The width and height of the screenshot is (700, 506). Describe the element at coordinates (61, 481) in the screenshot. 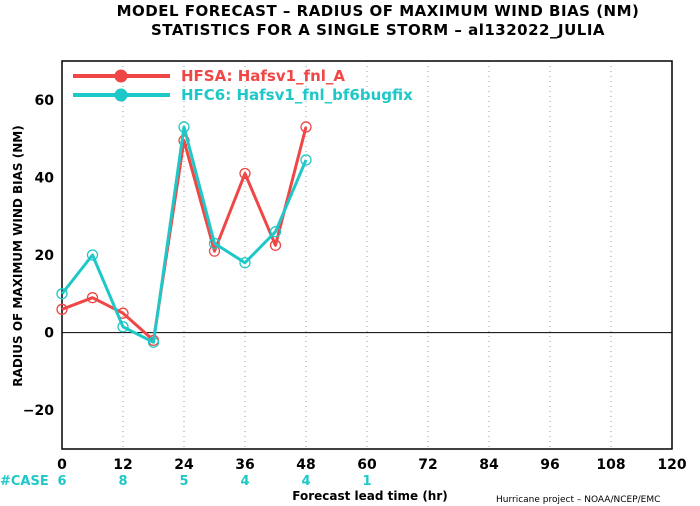

I see `case-count: 6` at that location.